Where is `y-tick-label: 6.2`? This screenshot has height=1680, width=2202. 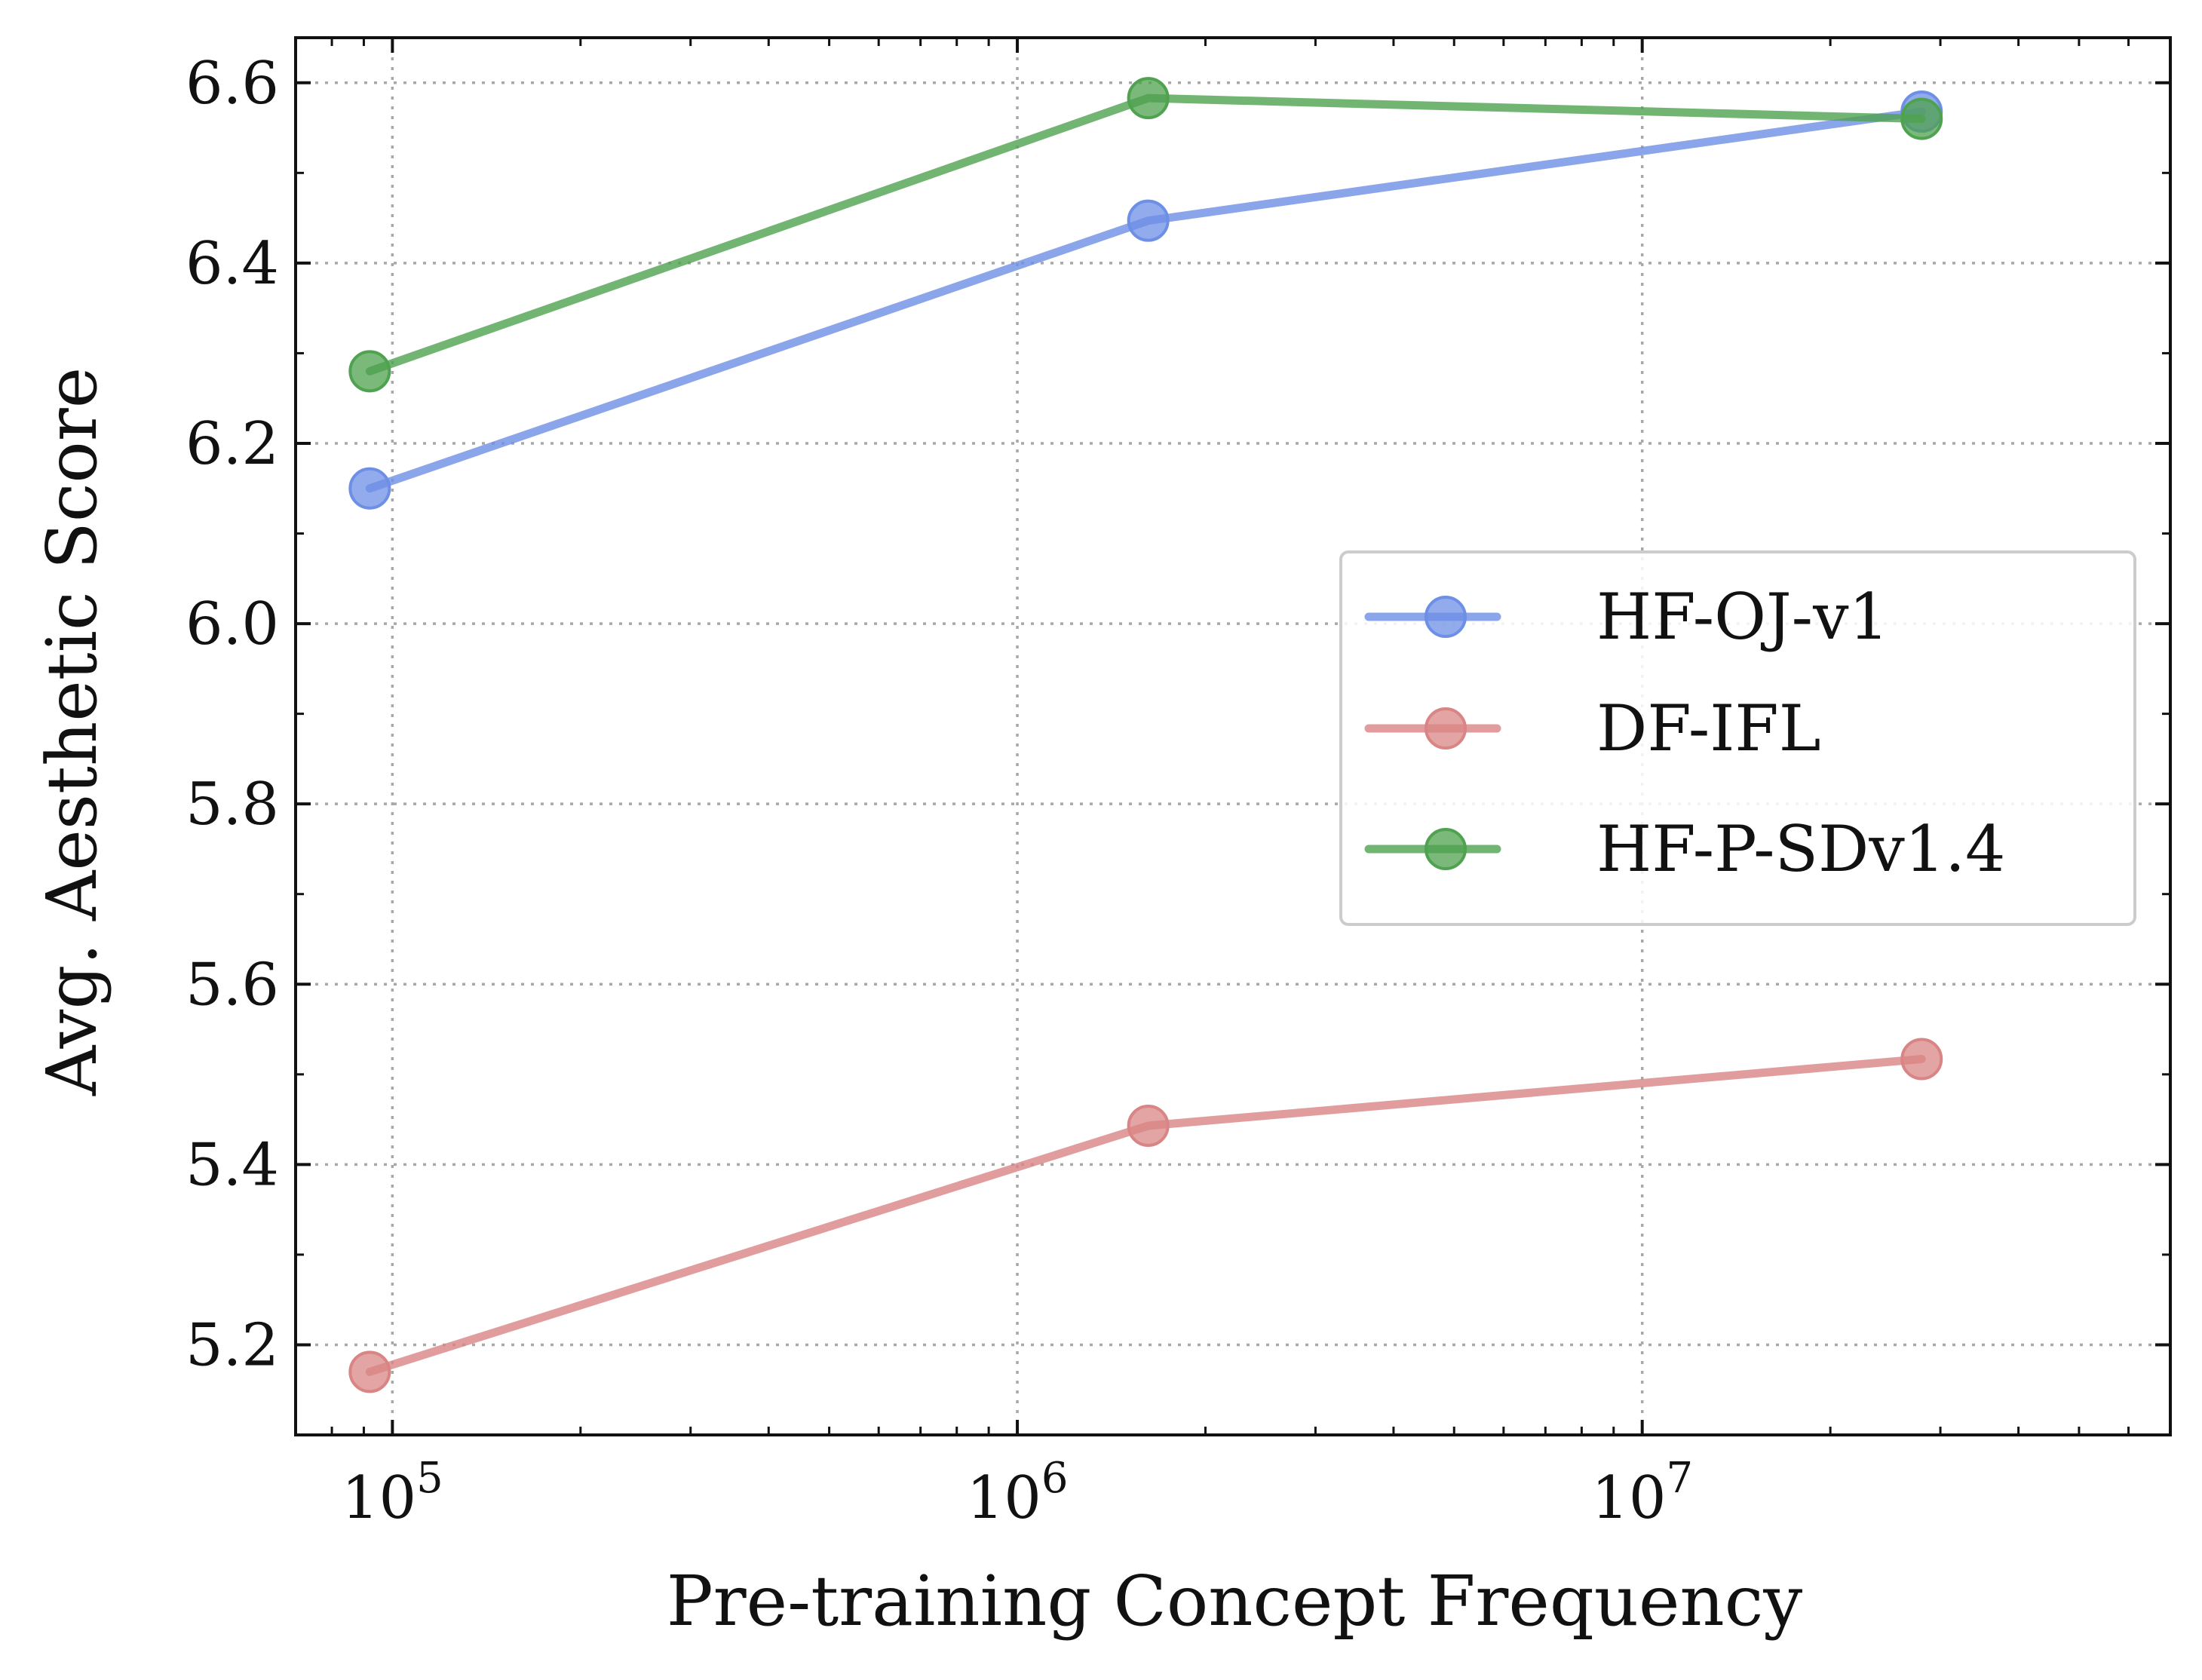 y-tick-label: 6.2 is located at coordinates (233, 444).